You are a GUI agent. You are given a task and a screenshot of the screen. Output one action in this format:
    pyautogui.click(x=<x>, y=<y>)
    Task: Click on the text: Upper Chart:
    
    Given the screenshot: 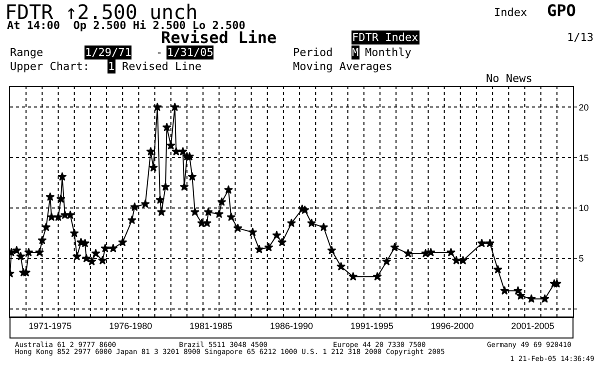 What is the action you would take?
    pyautogui.click(x=50, y=66)
    